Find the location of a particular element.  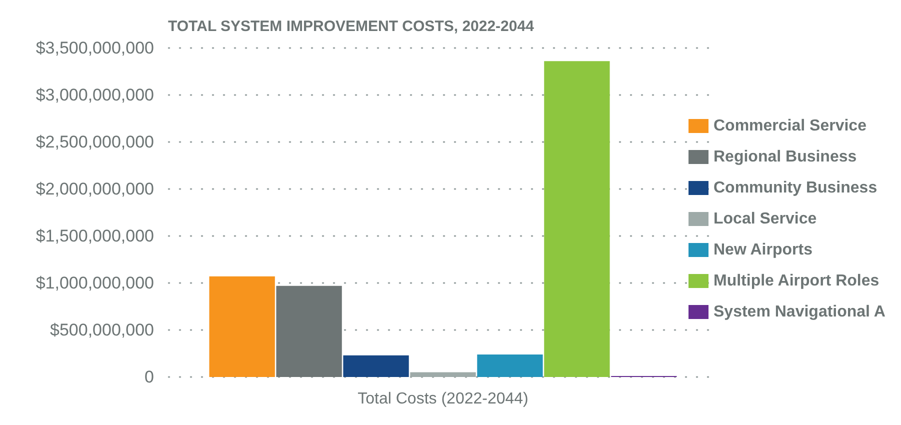

legend-label: New Airports is located at coordinates (763, 250).